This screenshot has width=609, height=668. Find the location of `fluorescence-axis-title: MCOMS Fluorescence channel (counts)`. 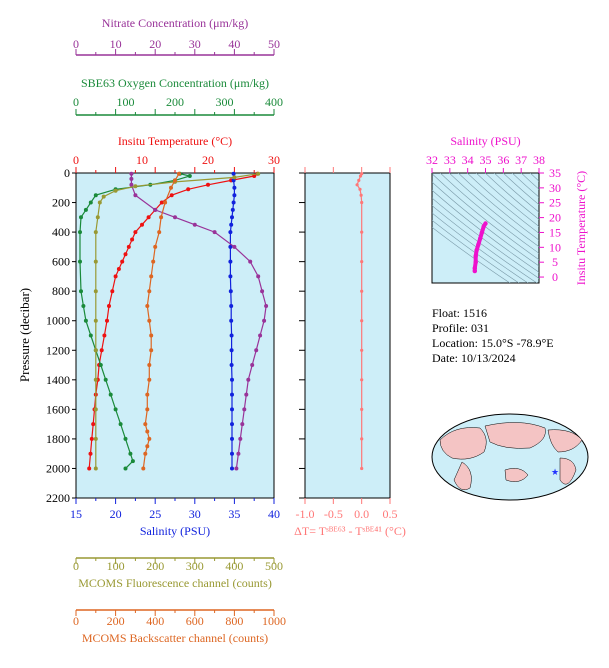

fluorescence-axis-title: MCOMS Fluorescence channel (counts) is located at coordinates (175, 583).